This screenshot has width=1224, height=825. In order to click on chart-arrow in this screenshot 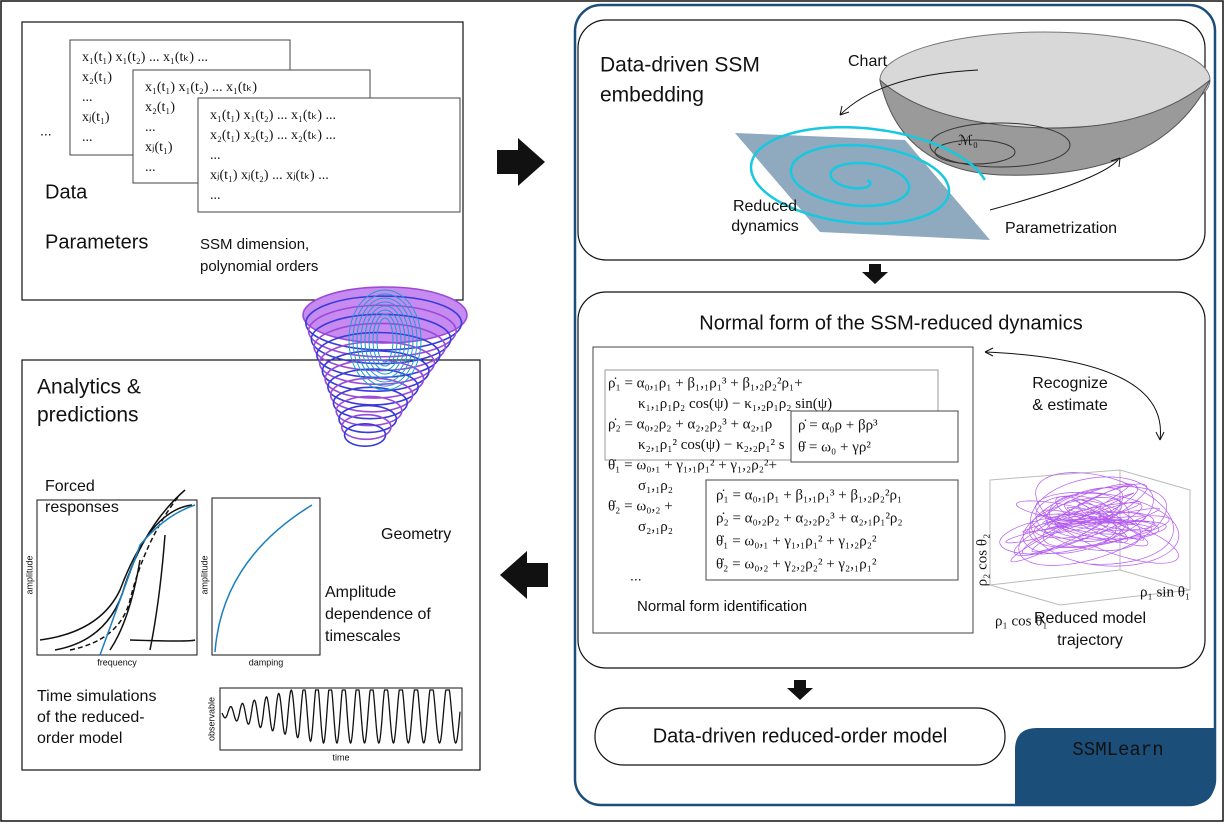, I will do `click(909, 92)`.